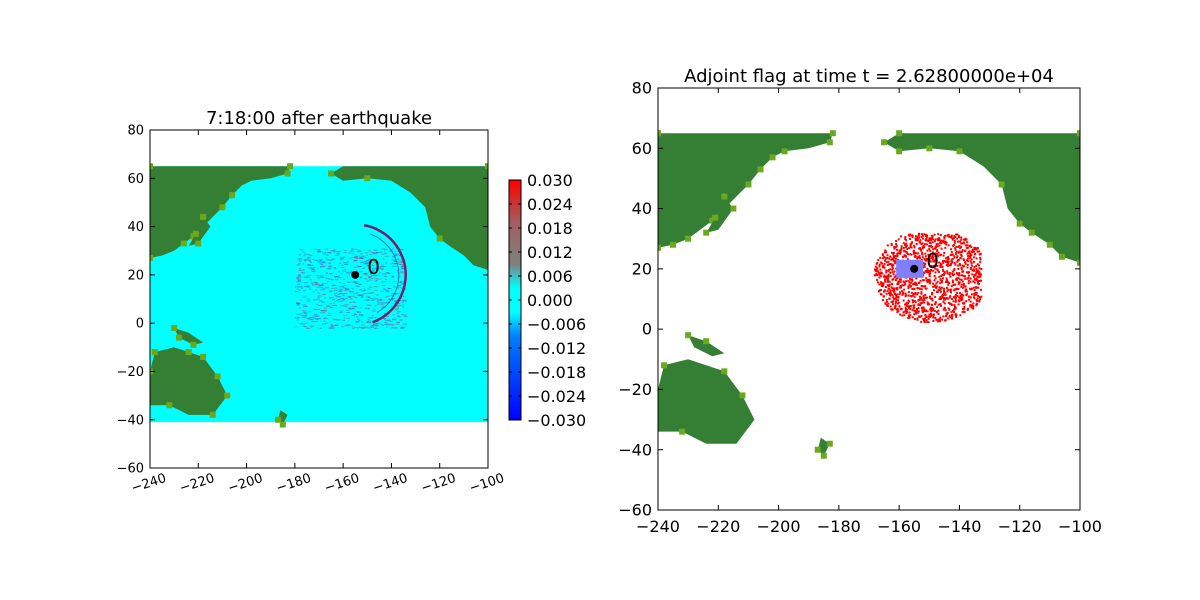  I want to click on gauge-label: 0, so click(373, 267).